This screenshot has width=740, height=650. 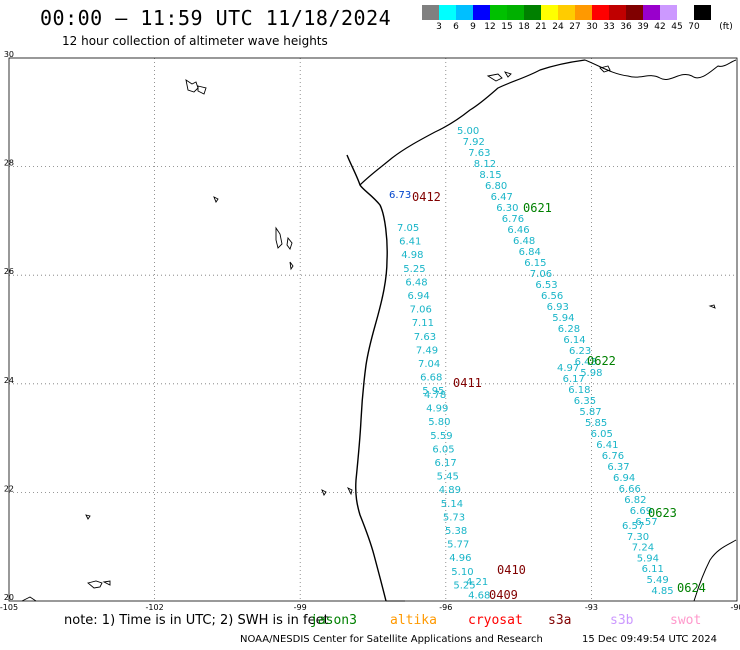 What do you see at coordinates (558, 307) in the screenshot?
I see `wave-height-value: 6.93` at bounding box center [558, 307].